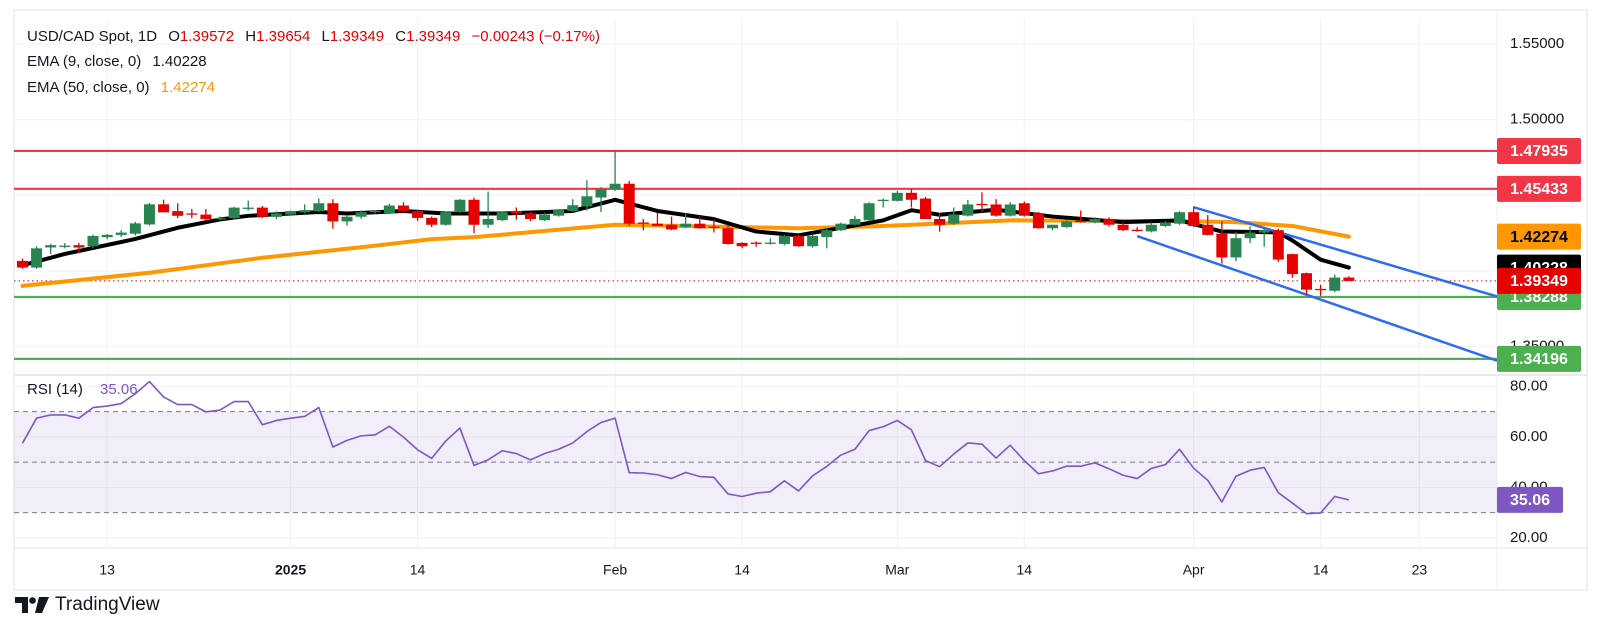  What do you see at coordinates (1539, 281) in the screenshot?
I see `price-axis-label: 1.39349` at bounding box center [1539, 281].